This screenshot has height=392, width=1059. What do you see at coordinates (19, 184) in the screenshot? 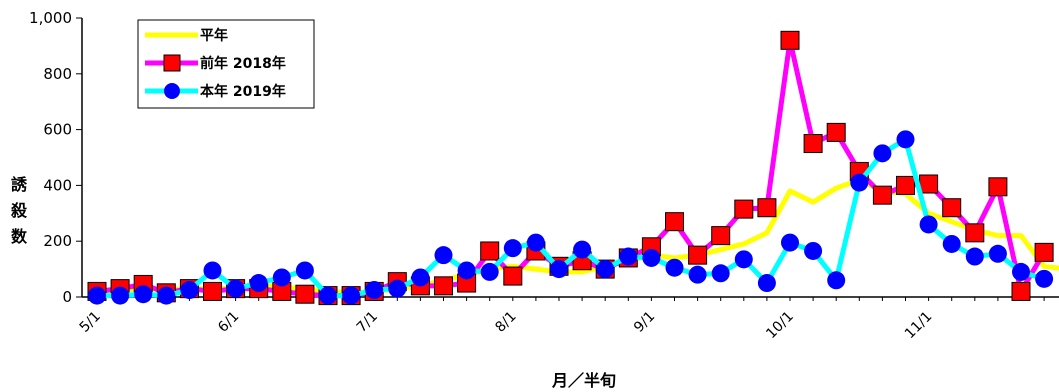
I see `y-axis-title-char-1: 誘` at bounding box center [19, 184].